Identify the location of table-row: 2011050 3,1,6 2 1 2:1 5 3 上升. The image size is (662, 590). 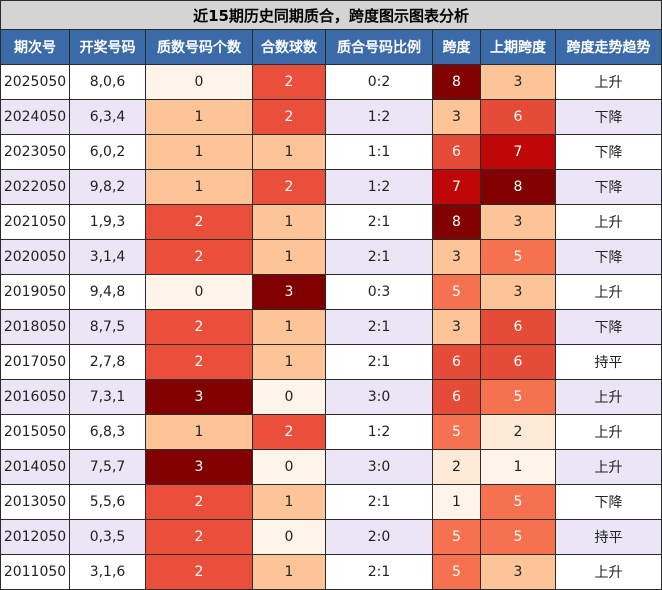
(331, 572).